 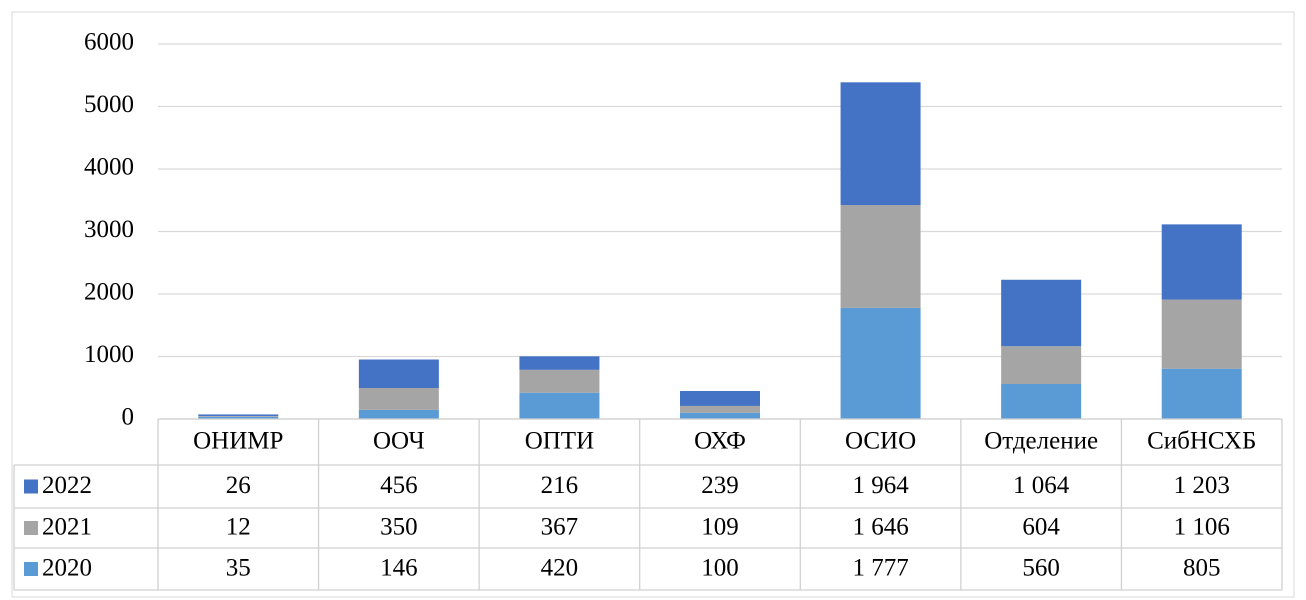 I want to click on legend-label: 2020, so click(x=67, y=568).